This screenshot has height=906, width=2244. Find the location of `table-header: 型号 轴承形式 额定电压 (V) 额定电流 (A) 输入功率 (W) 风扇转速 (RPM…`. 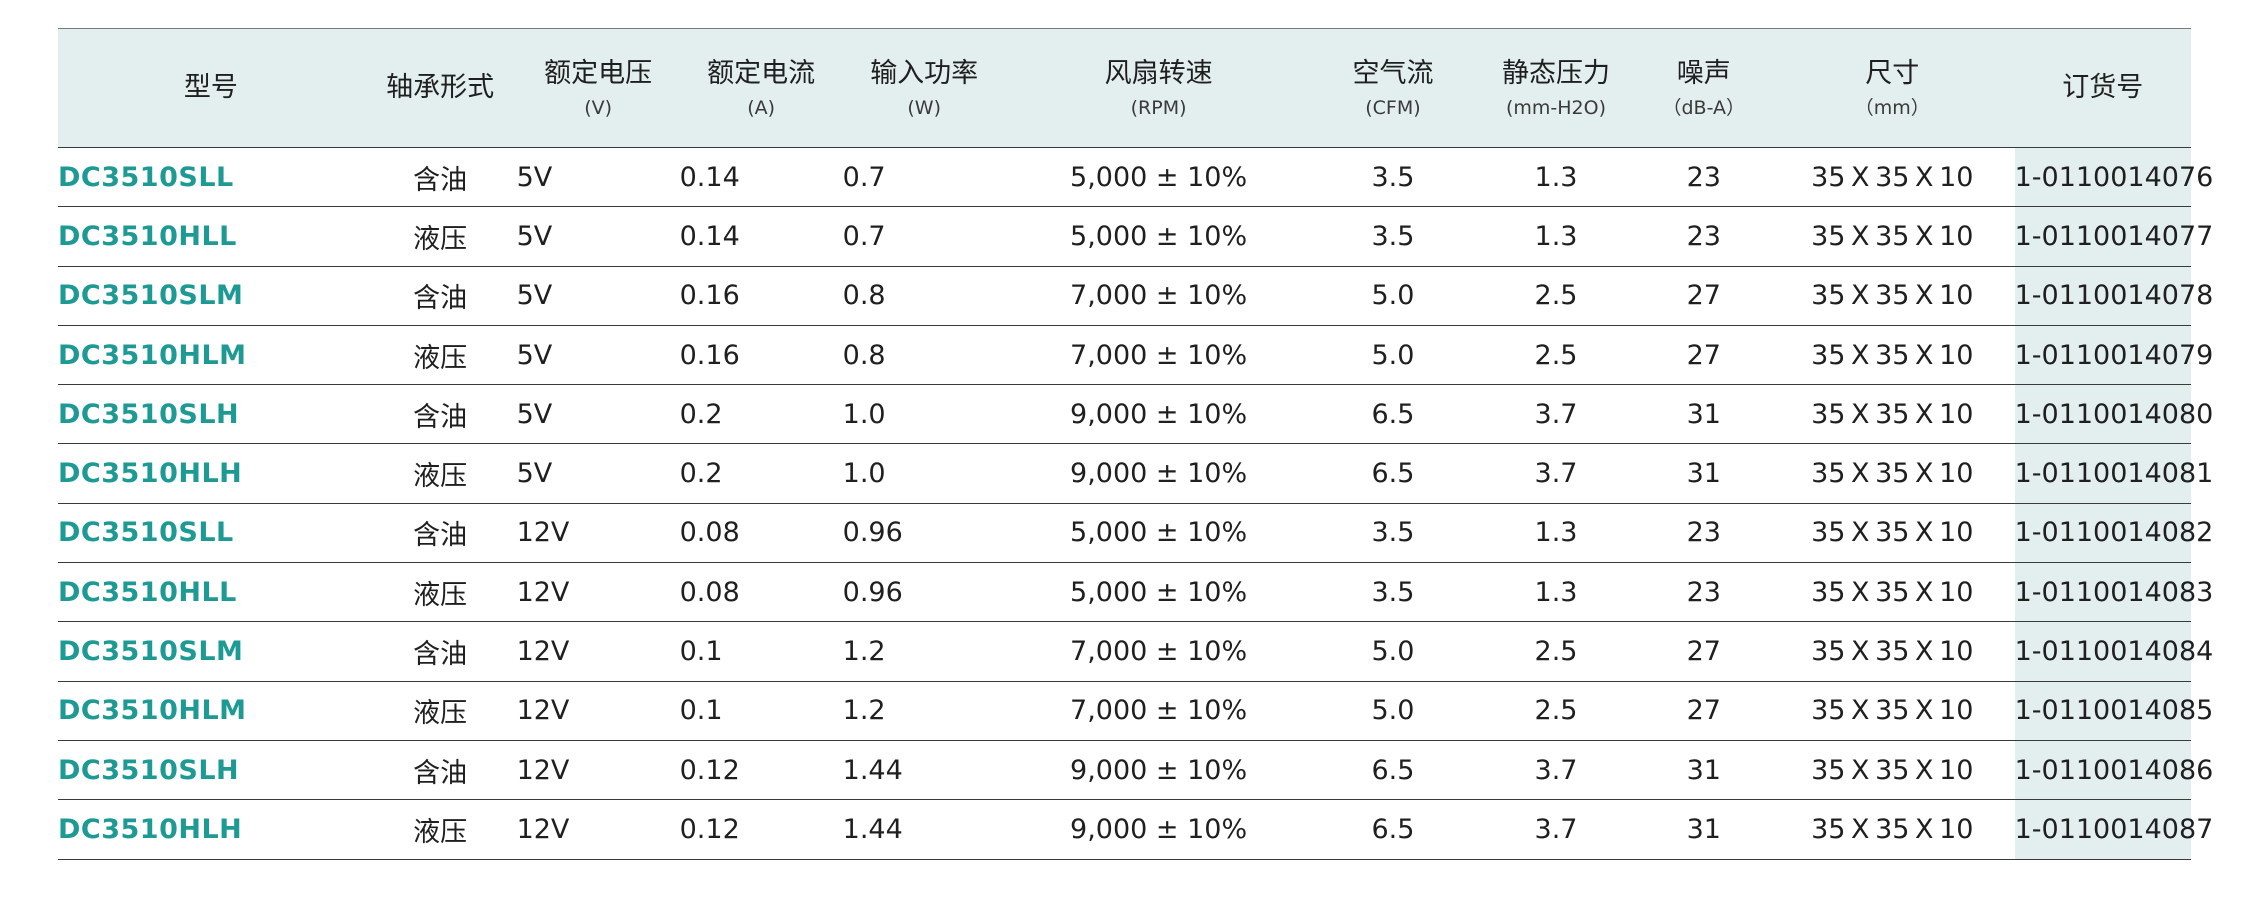

table-header: 型号 轴承形式 额定电压 (V) 额定电流 (A) 输入功率 (W) 风扇转速 (RPM… is located at coordinates (1124, 88).